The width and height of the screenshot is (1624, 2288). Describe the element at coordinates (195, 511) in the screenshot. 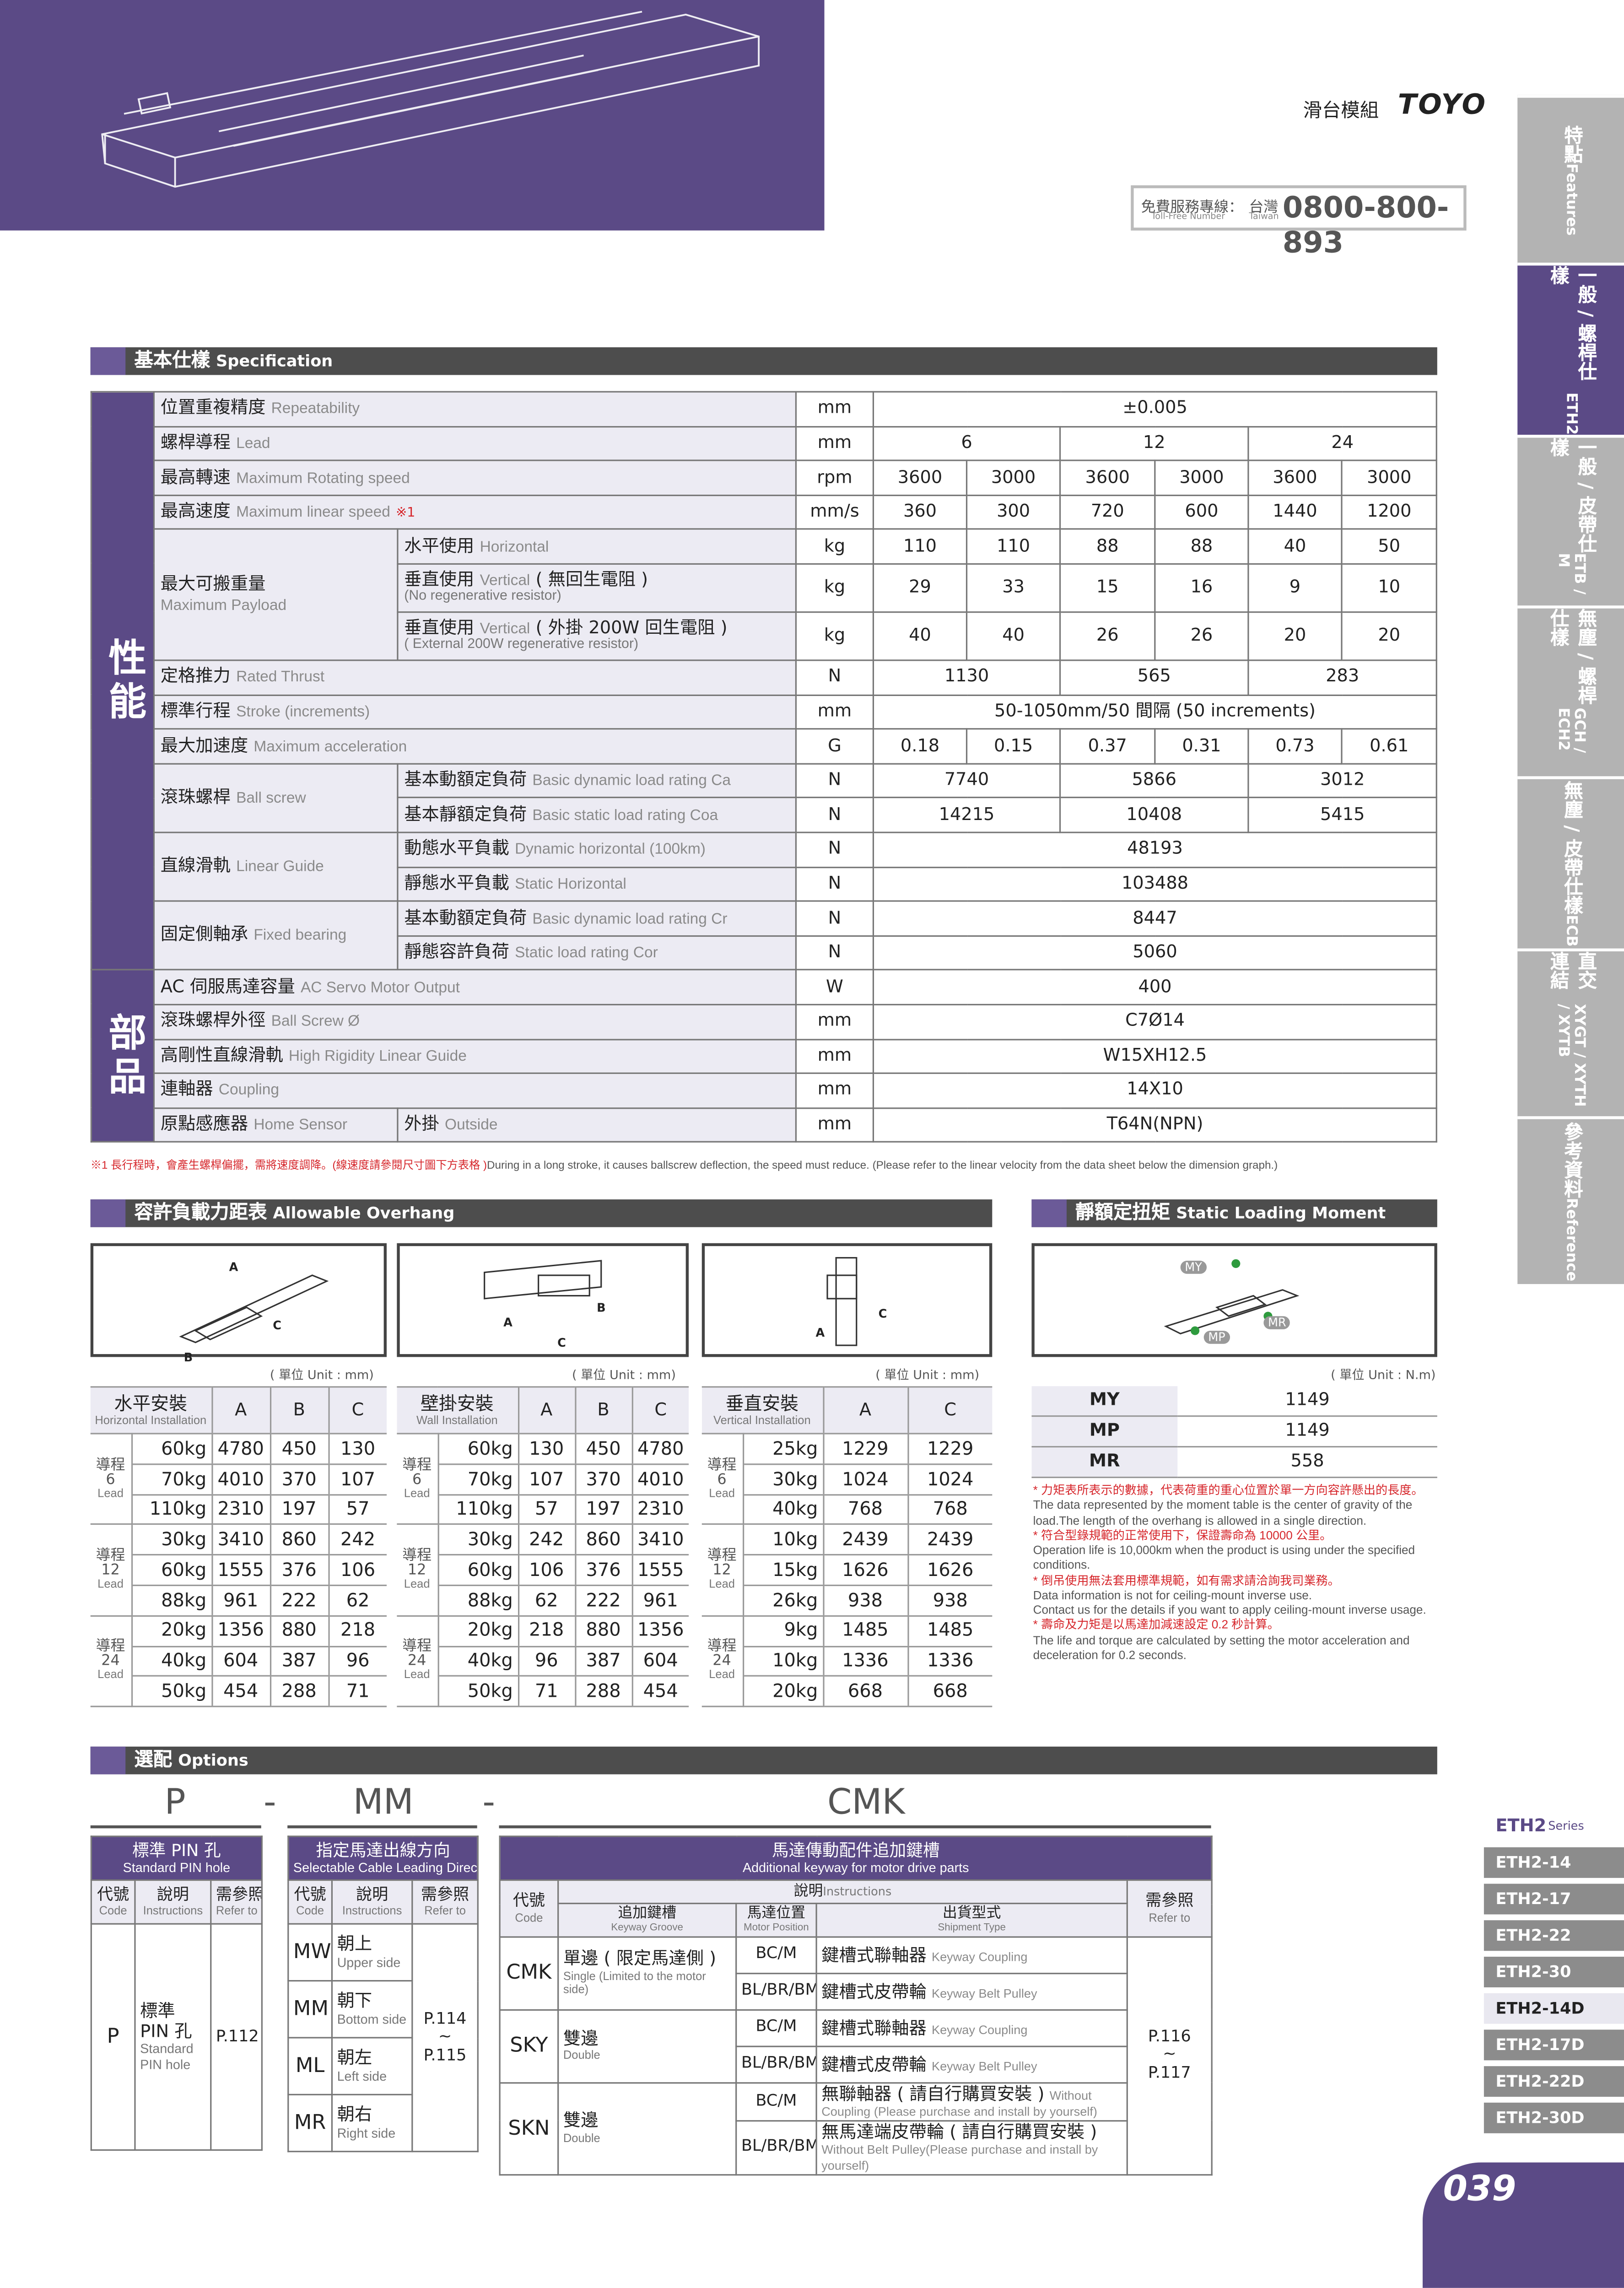

I see `label-zh: 最高速度` at that location.